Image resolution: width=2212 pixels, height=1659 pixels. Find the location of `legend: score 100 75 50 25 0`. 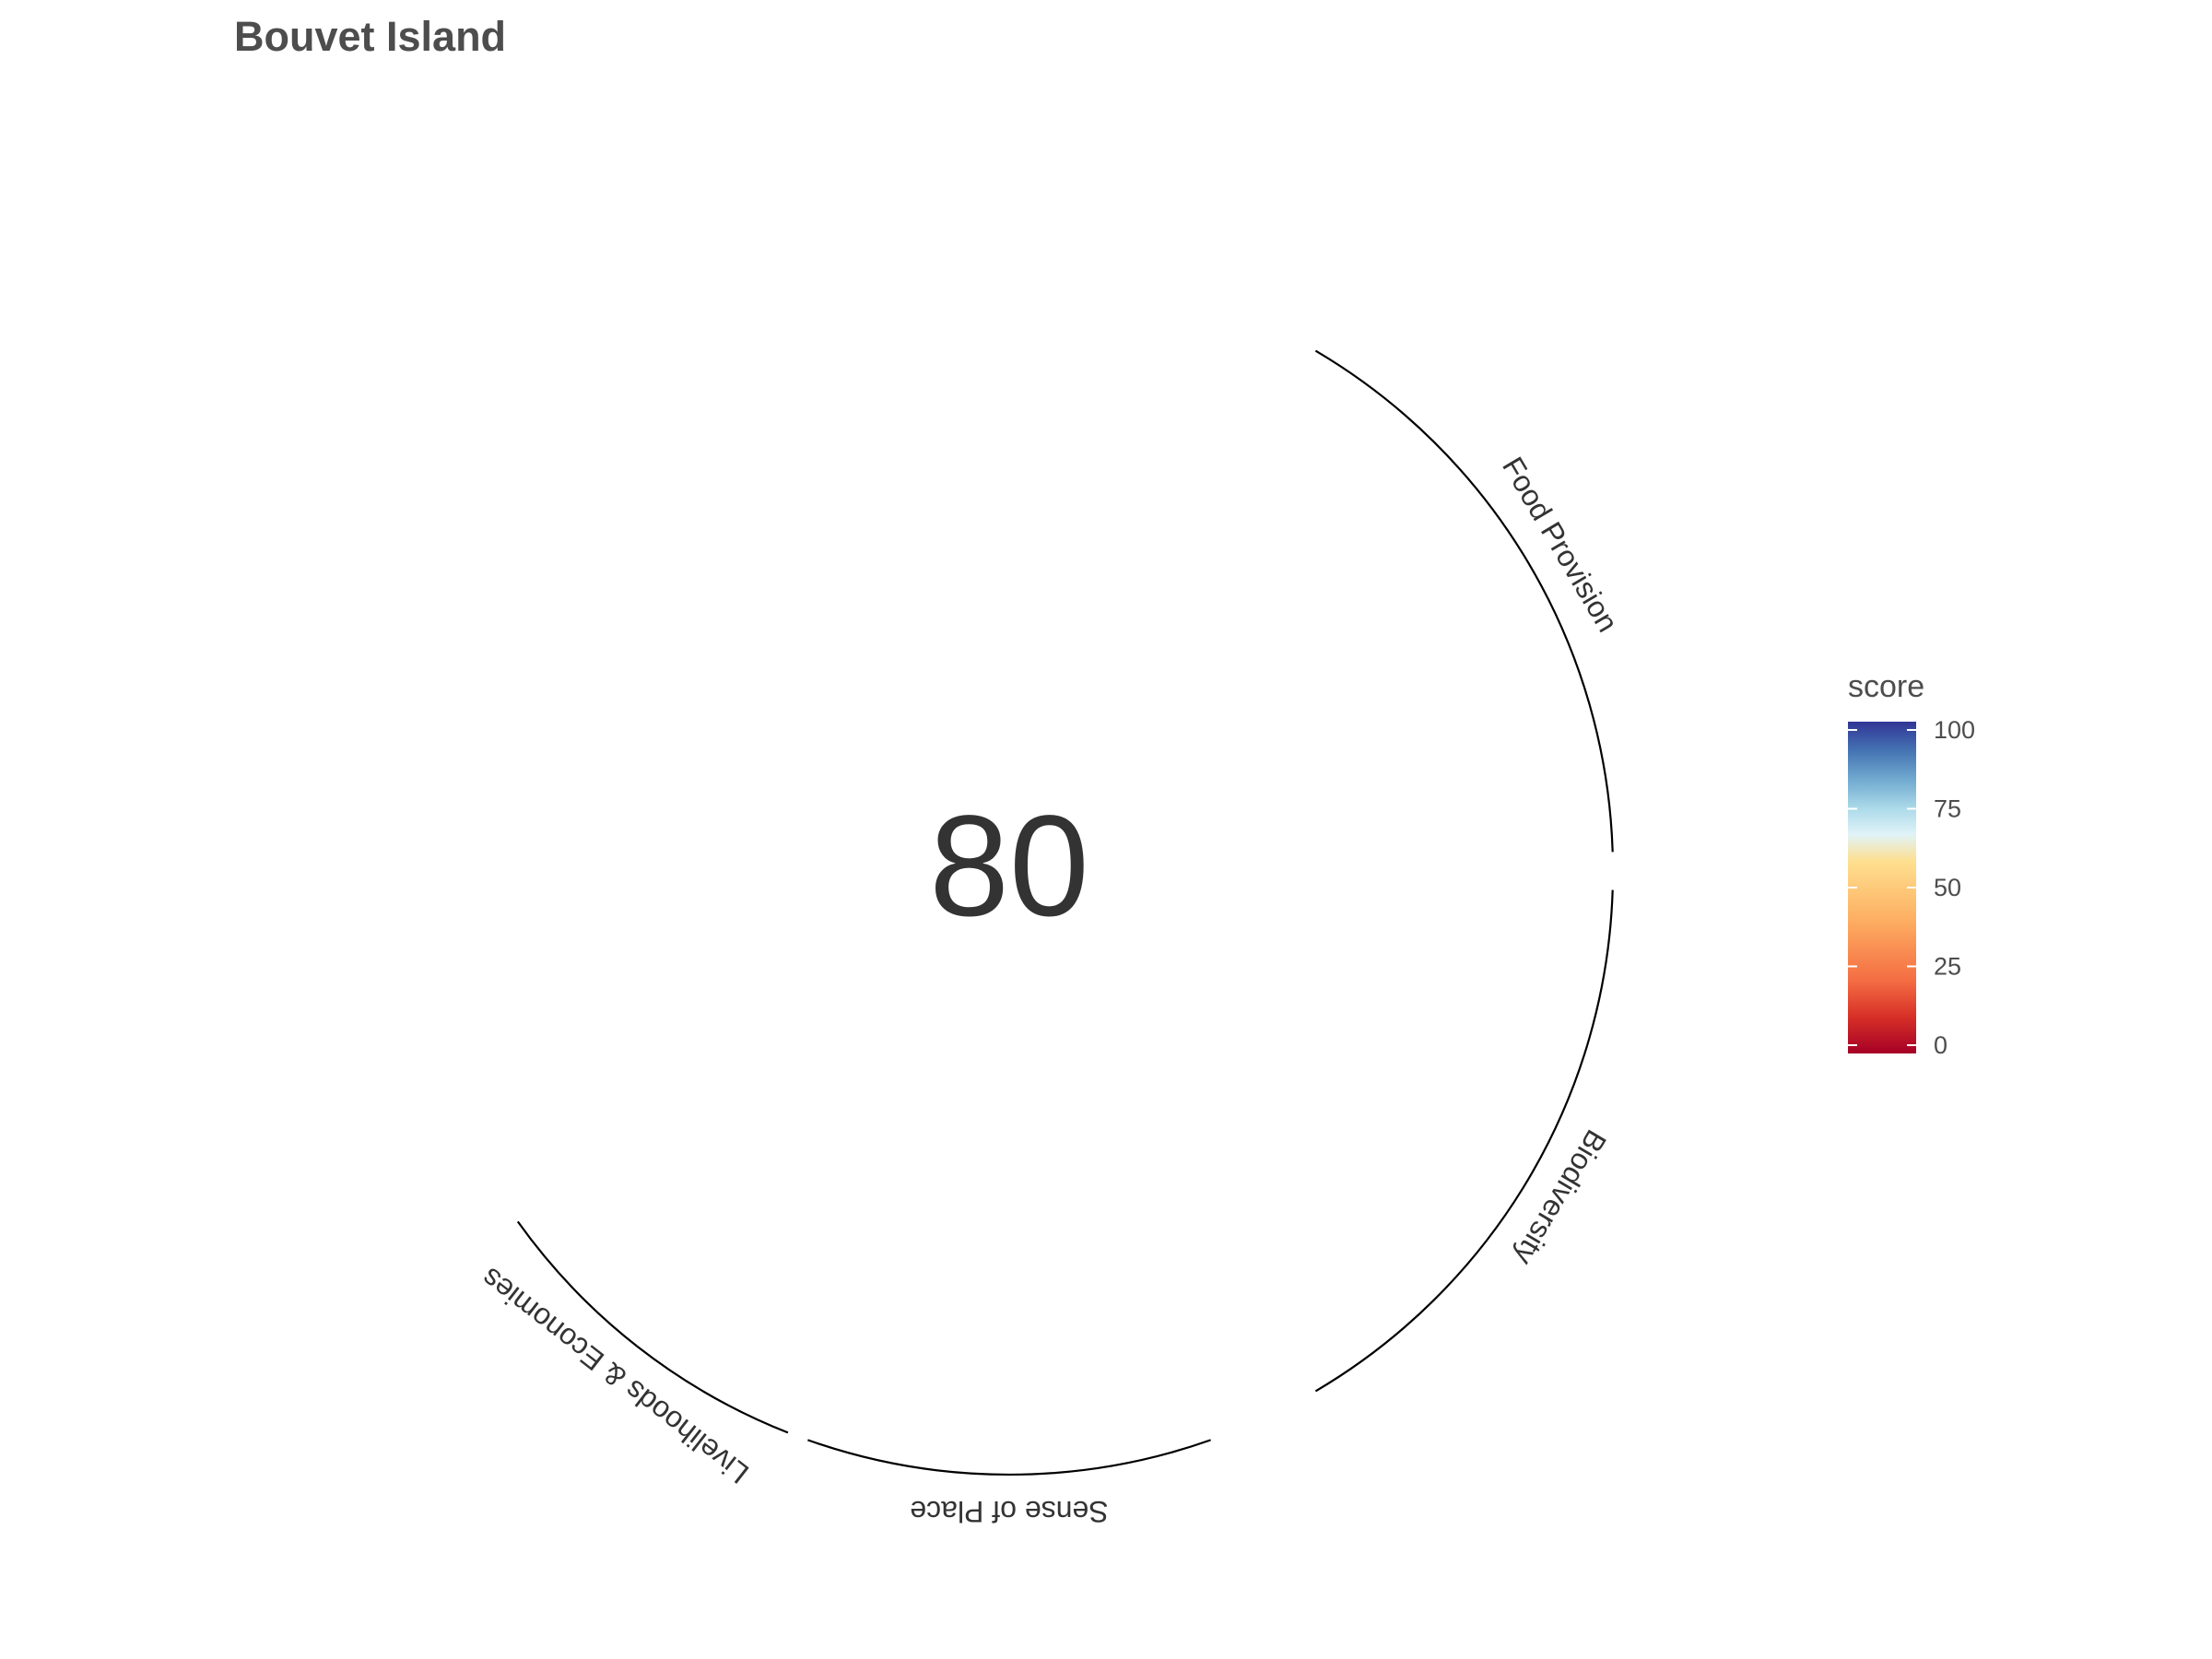

legend: score 100 75 50 25 0 is located at coordinates (1911, 864).